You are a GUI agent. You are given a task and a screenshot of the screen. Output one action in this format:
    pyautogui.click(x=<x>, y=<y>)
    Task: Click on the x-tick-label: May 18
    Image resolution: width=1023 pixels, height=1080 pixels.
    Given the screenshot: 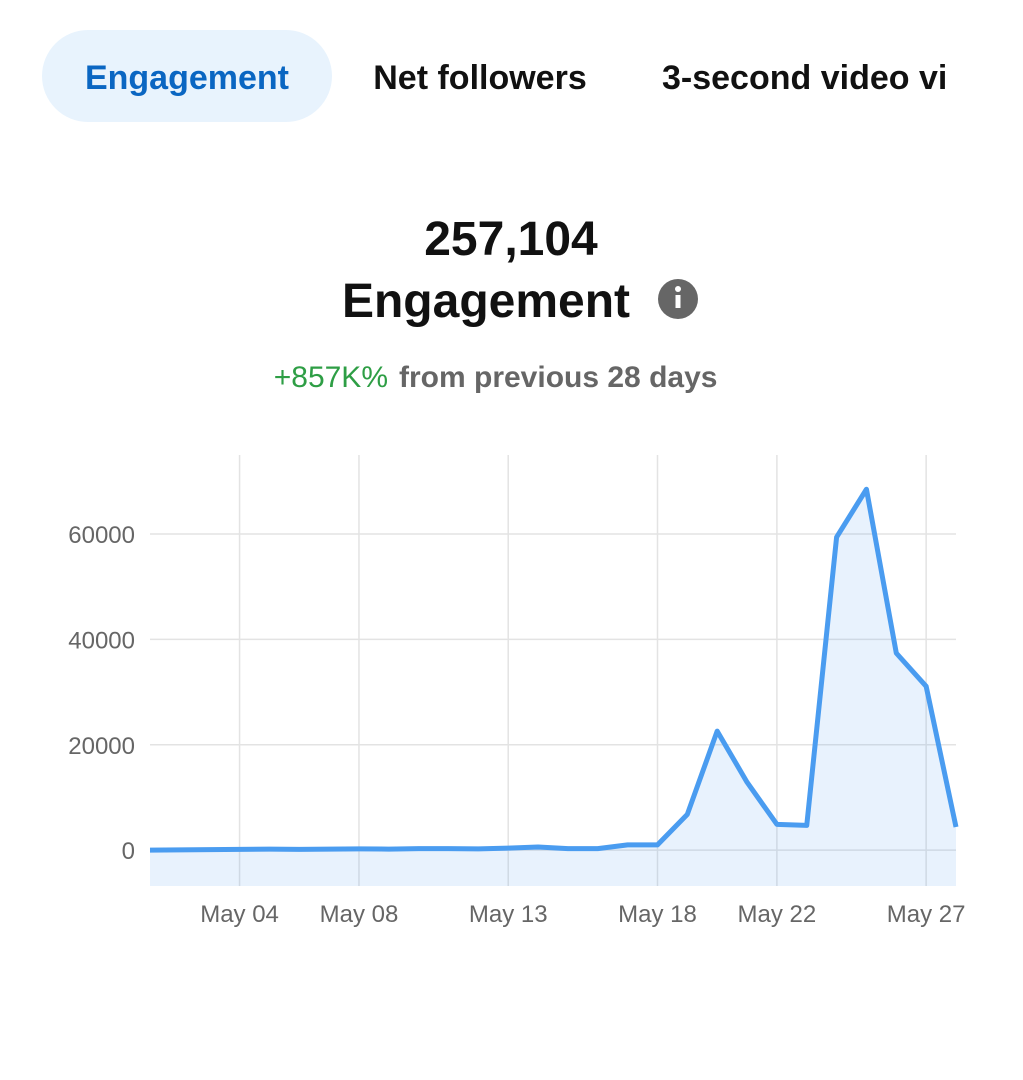 What is the action you would take?
    pyautogui.click(x=657, y=914)
    